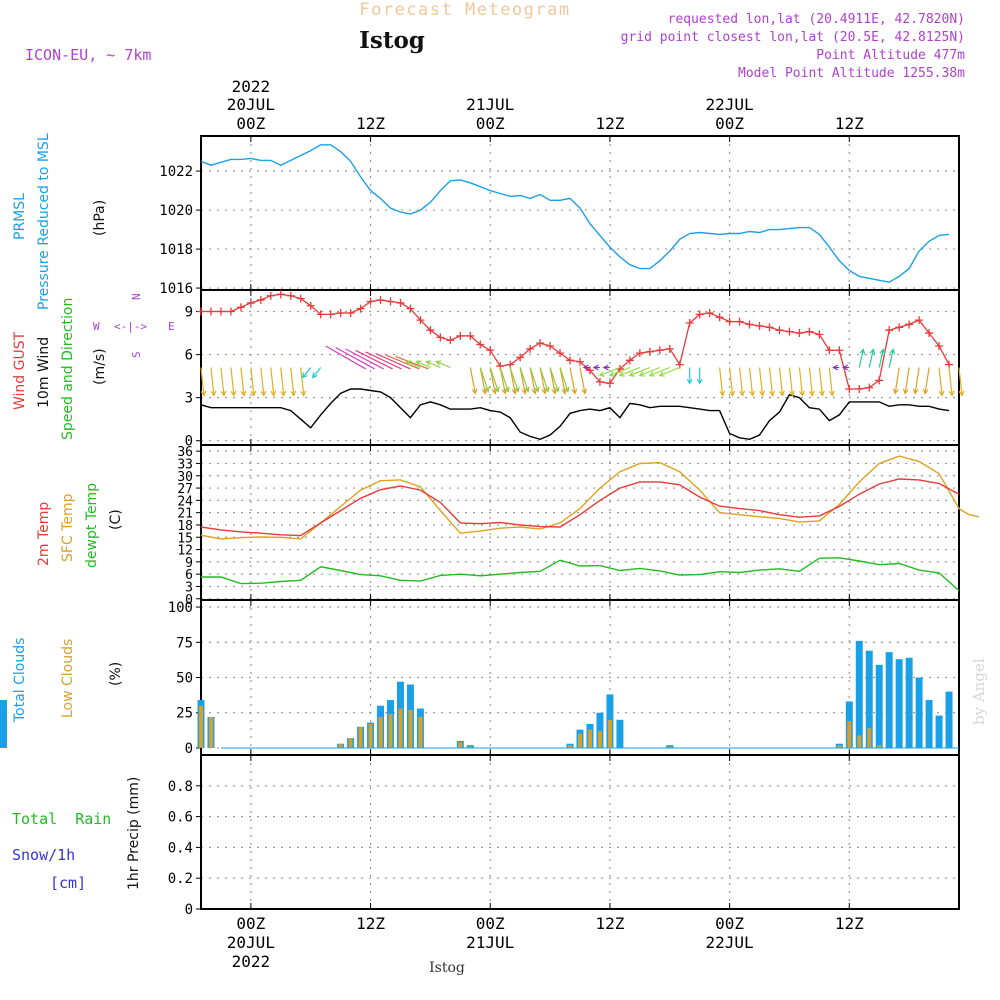  I want to click on header-model-alt: Model Point Altitude 1255.38m, so click(851, 73).